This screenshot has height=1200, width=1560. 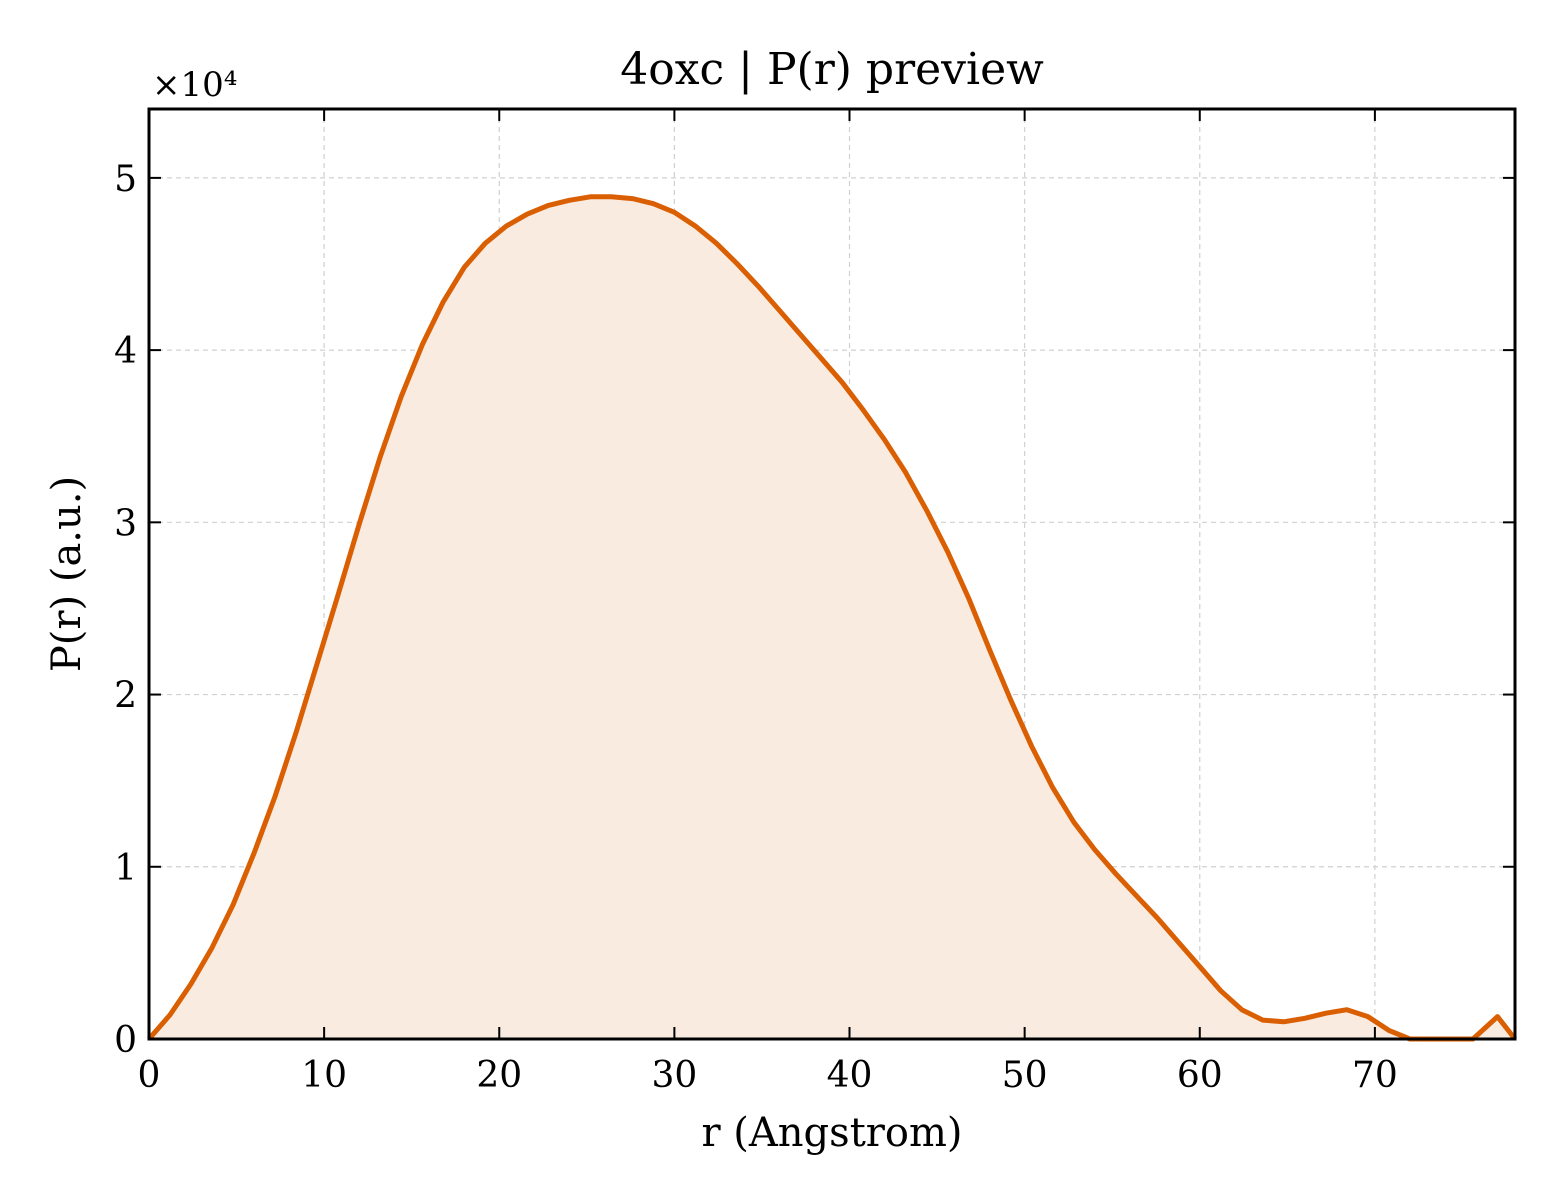 I want to click on y-tick-label: 2, so click(x=125, y=696).